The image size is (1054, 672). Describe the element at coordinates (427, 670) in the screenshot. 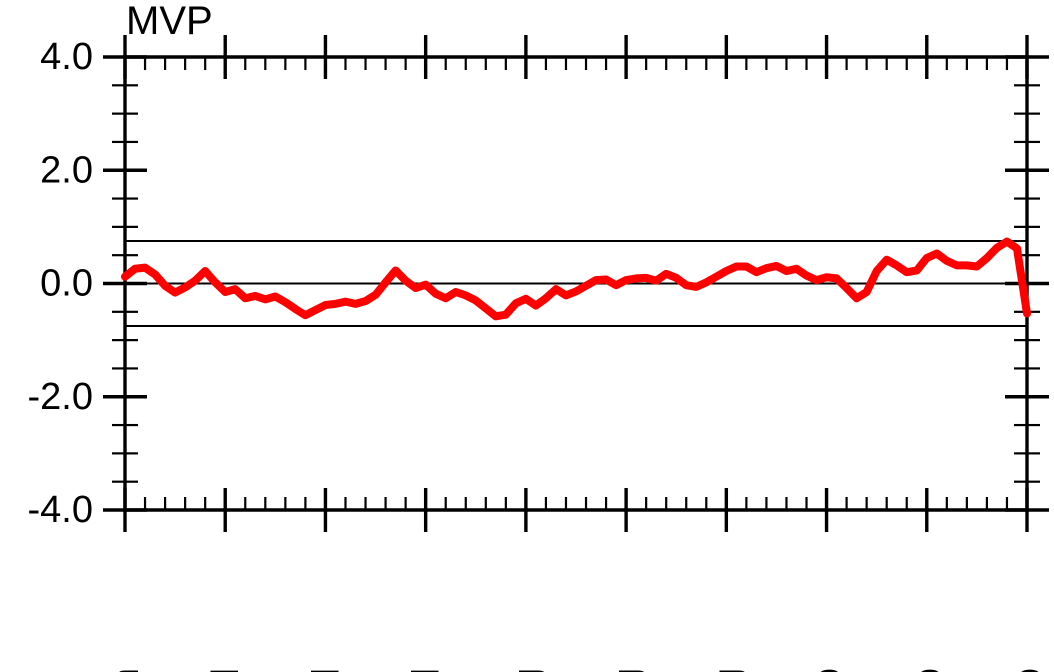

I see `x-tick-label-3: 30 Jul` at that location.